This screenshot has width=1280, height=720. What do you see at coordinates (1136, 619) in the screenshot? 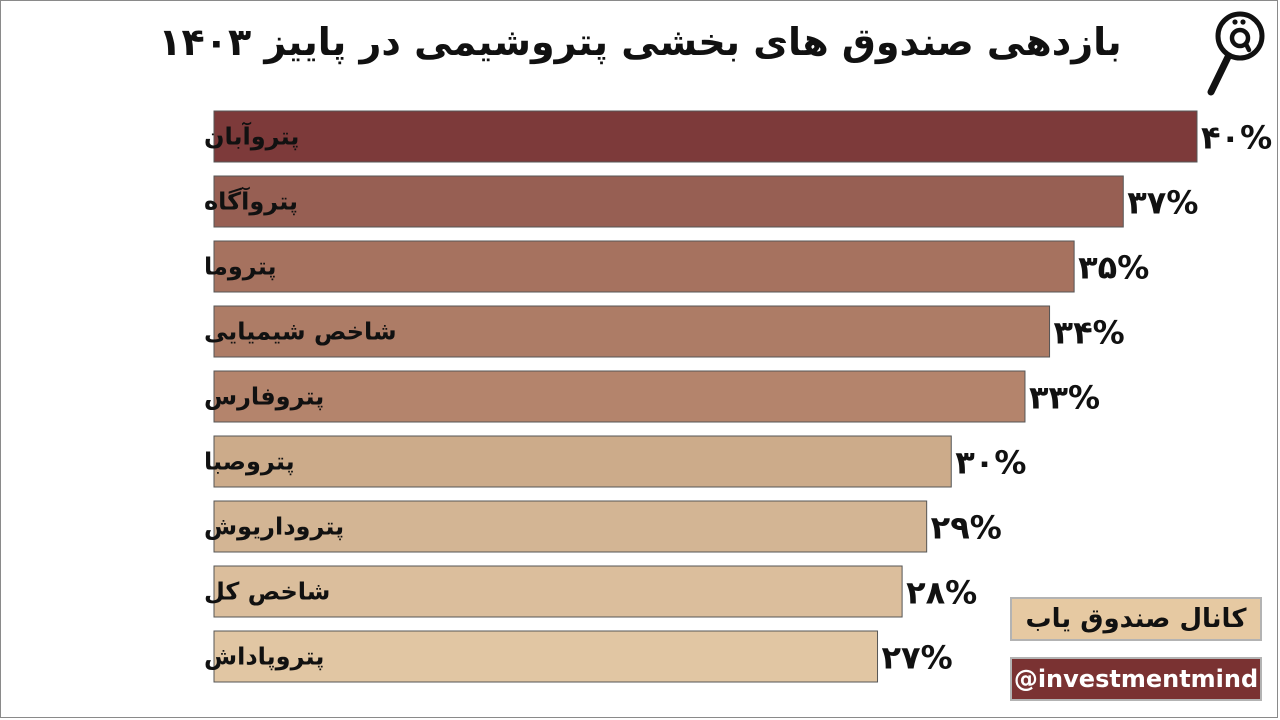
I see `channel-name-badge: کانال صندوق یاب` at bounding box center [1136, 619].